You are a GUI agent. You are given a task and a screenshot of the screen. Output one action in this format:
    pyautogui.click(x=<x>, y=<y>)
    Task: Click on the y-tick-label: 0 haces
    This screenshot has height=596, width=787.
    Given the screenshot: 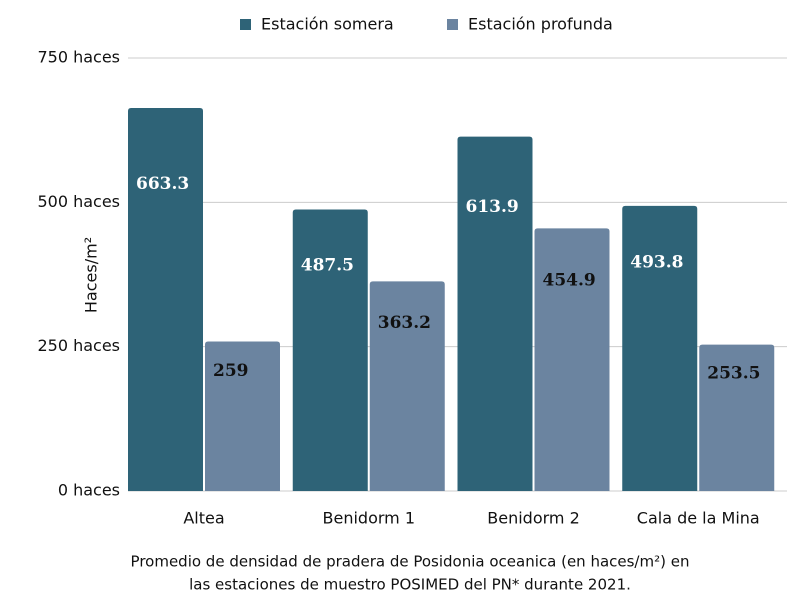 What is the action you would take?
    pyautogui.click(x=89, y=490)
    